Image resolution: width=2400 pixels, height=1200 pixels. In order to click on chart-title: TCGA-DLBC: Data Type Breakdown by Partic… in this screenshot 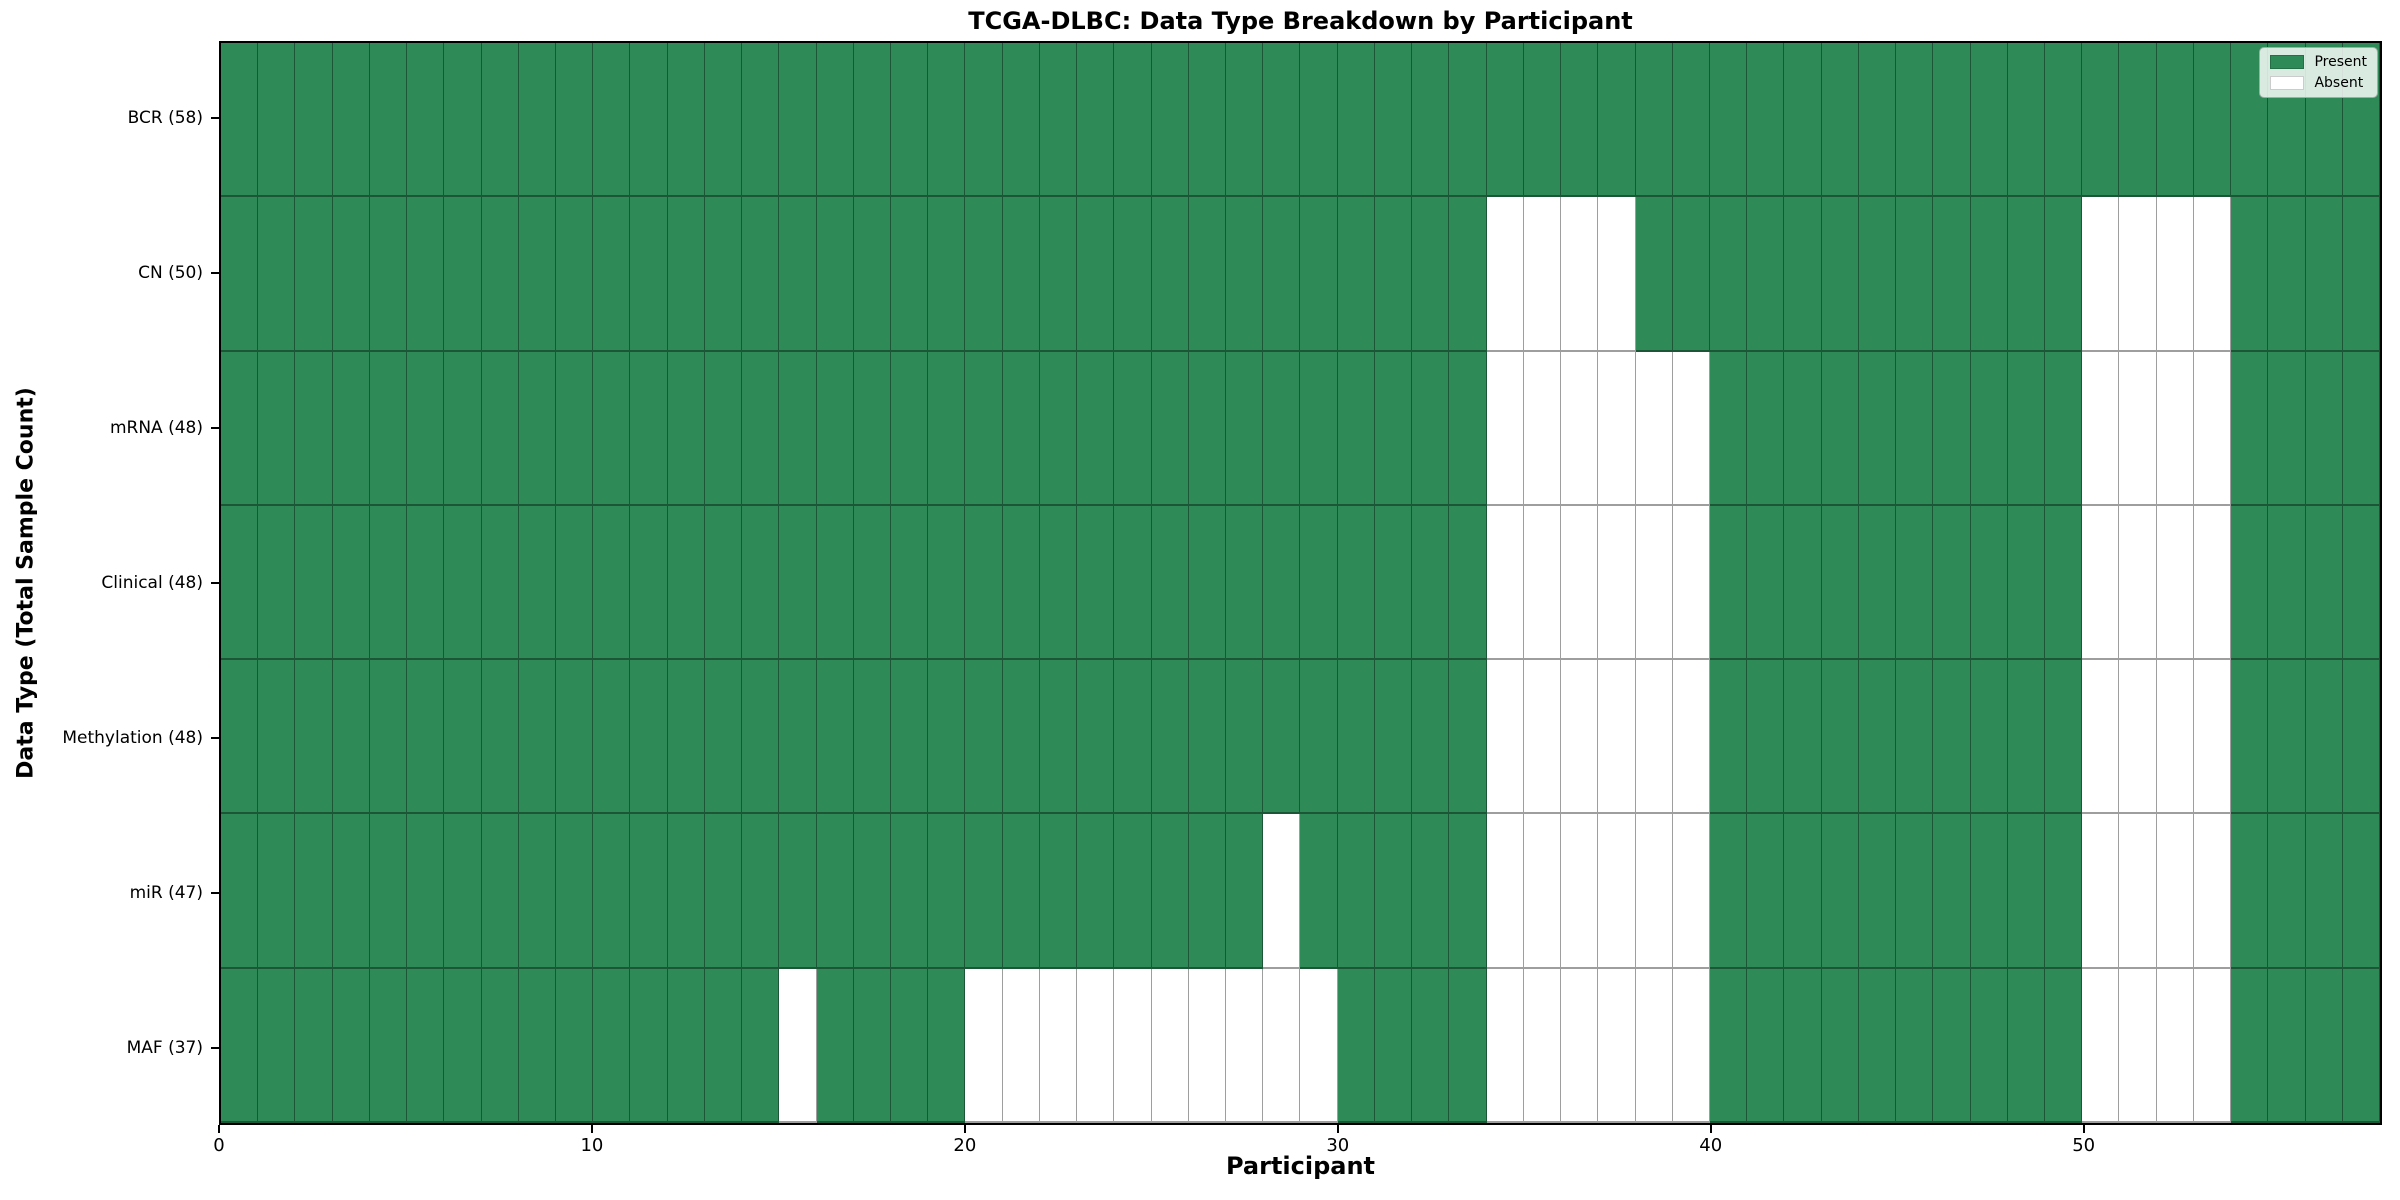, I will do `click(1300, 21)`.